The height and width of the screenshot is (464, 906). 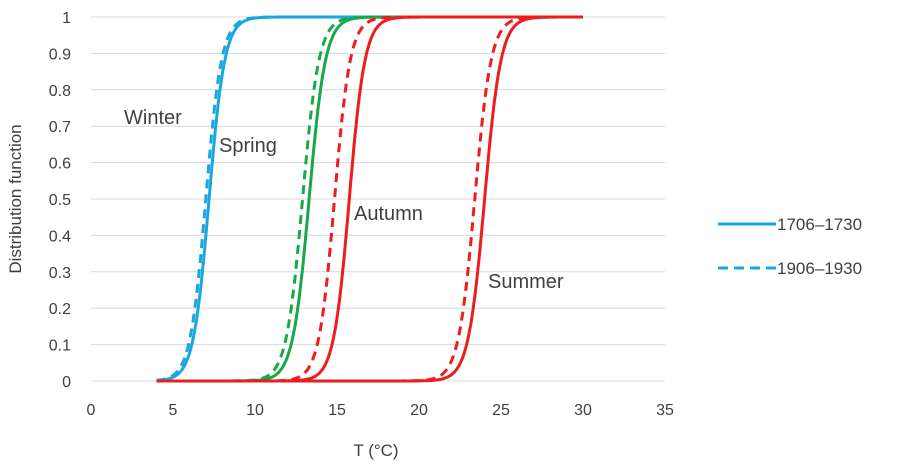 I want to click on season-label-summer: Summer, so click(x=526, y=282).